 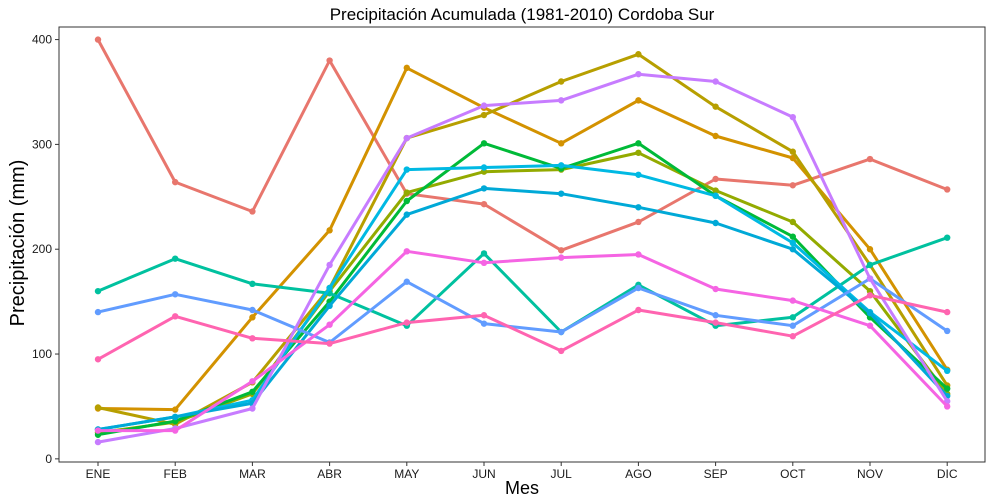 I want to click on y-tick-label: 200, so click(x=42, y=249).